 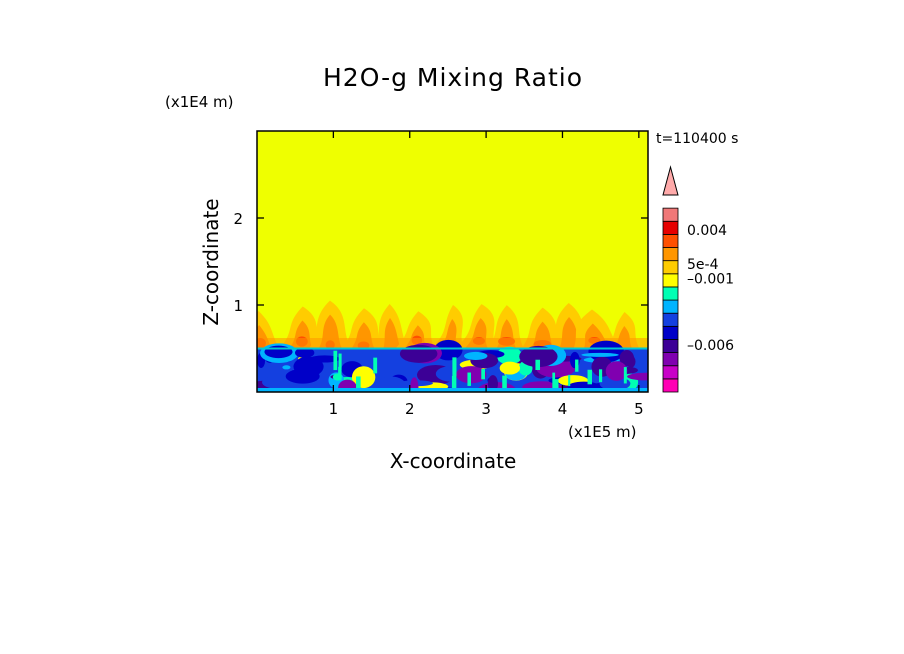 I want to click on y-tick-label: 2, so click(x=238, y=219).